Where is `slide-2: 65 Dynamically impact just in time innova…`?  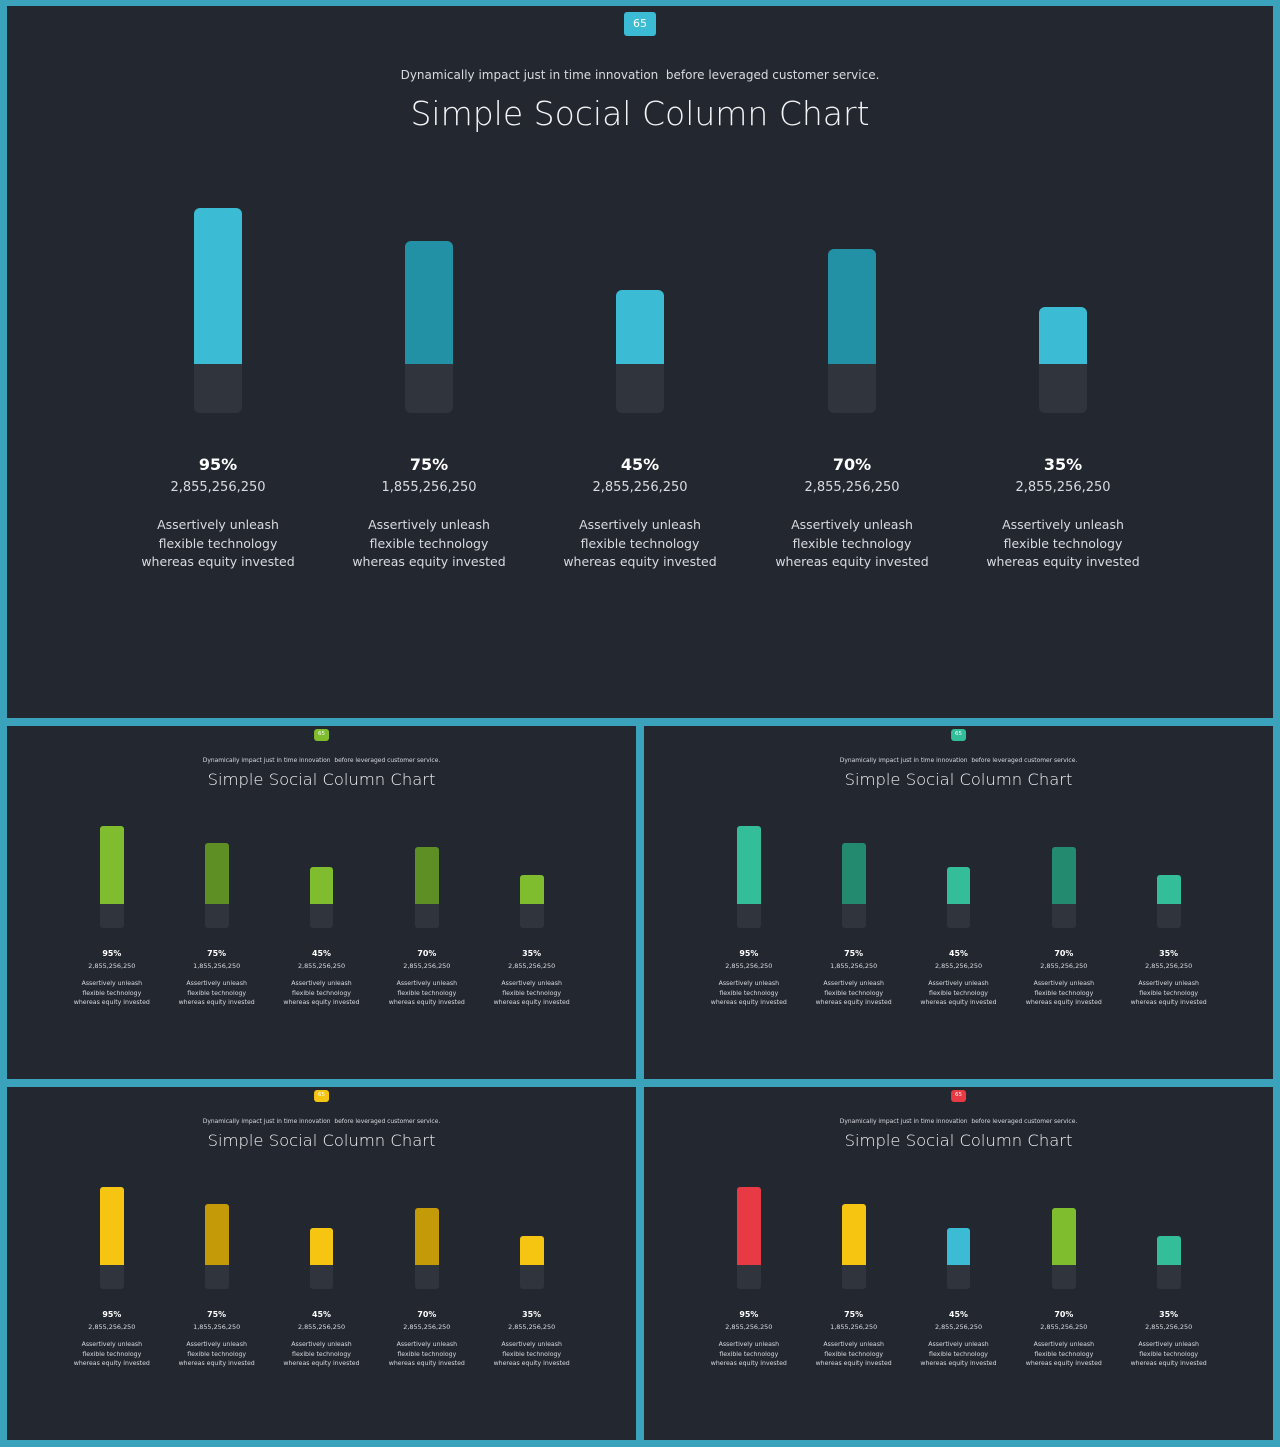 slide-2: 65 Dynamically impact just in time innova… is located at coordinates (321, 902).